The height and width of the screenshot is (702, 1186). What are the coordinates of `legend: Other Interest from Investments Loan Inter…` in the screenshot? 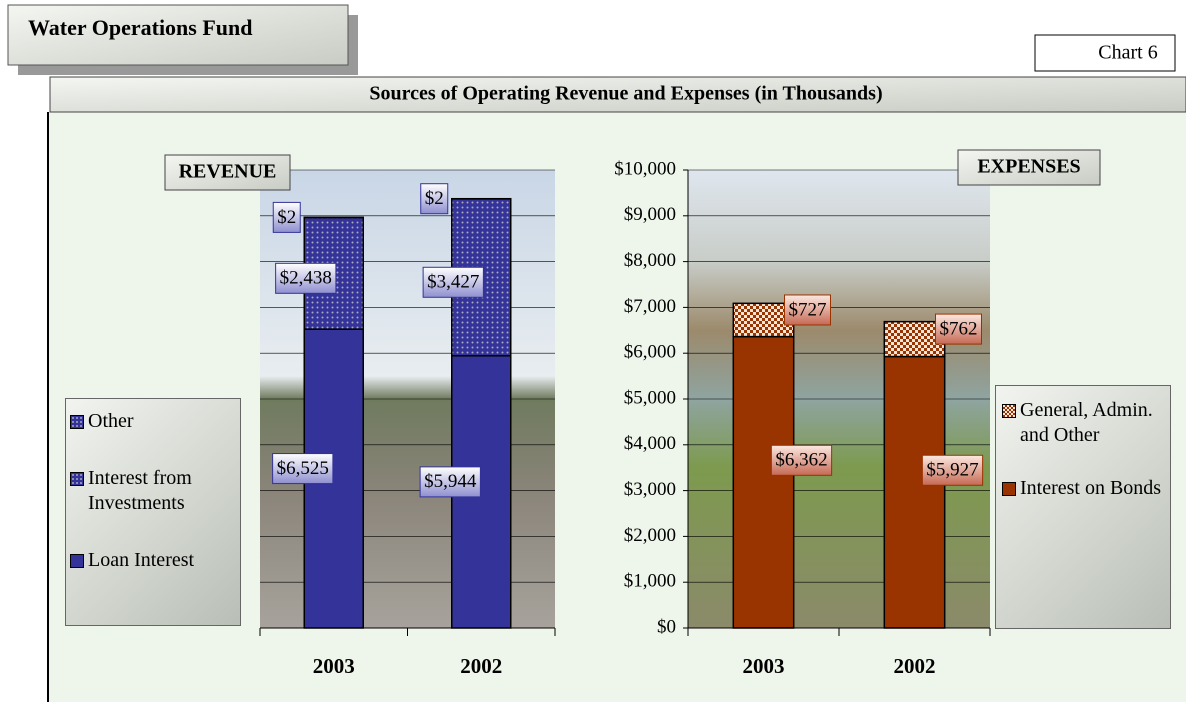 It's located at (153, 512).